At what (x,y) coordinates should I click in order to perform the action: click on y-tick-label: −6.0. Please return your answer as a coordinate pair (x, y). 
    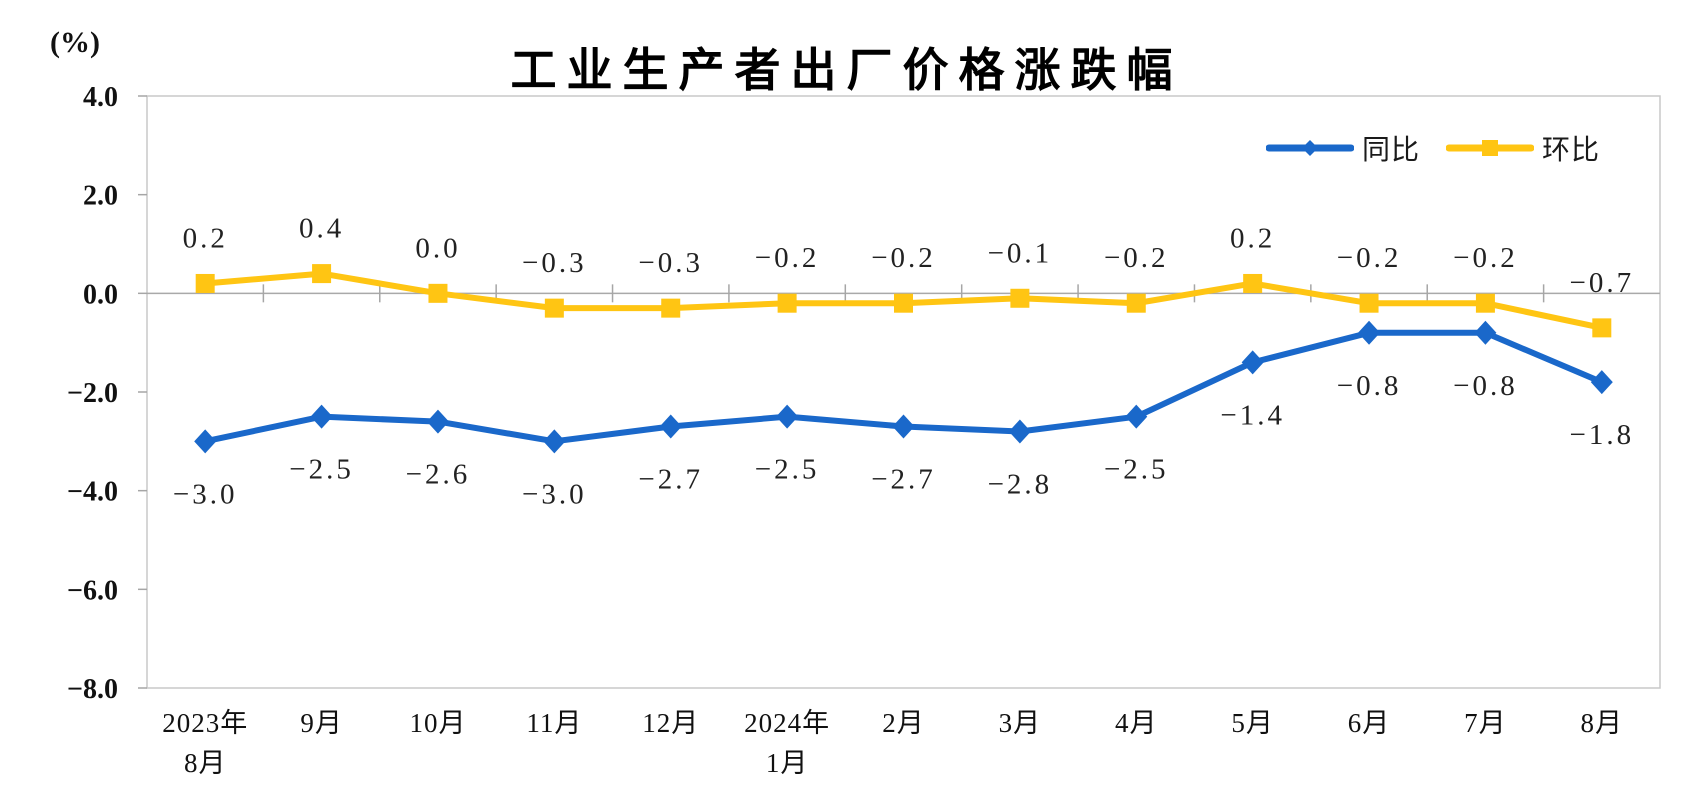
    Looking at the image, I should click on (92, 590).